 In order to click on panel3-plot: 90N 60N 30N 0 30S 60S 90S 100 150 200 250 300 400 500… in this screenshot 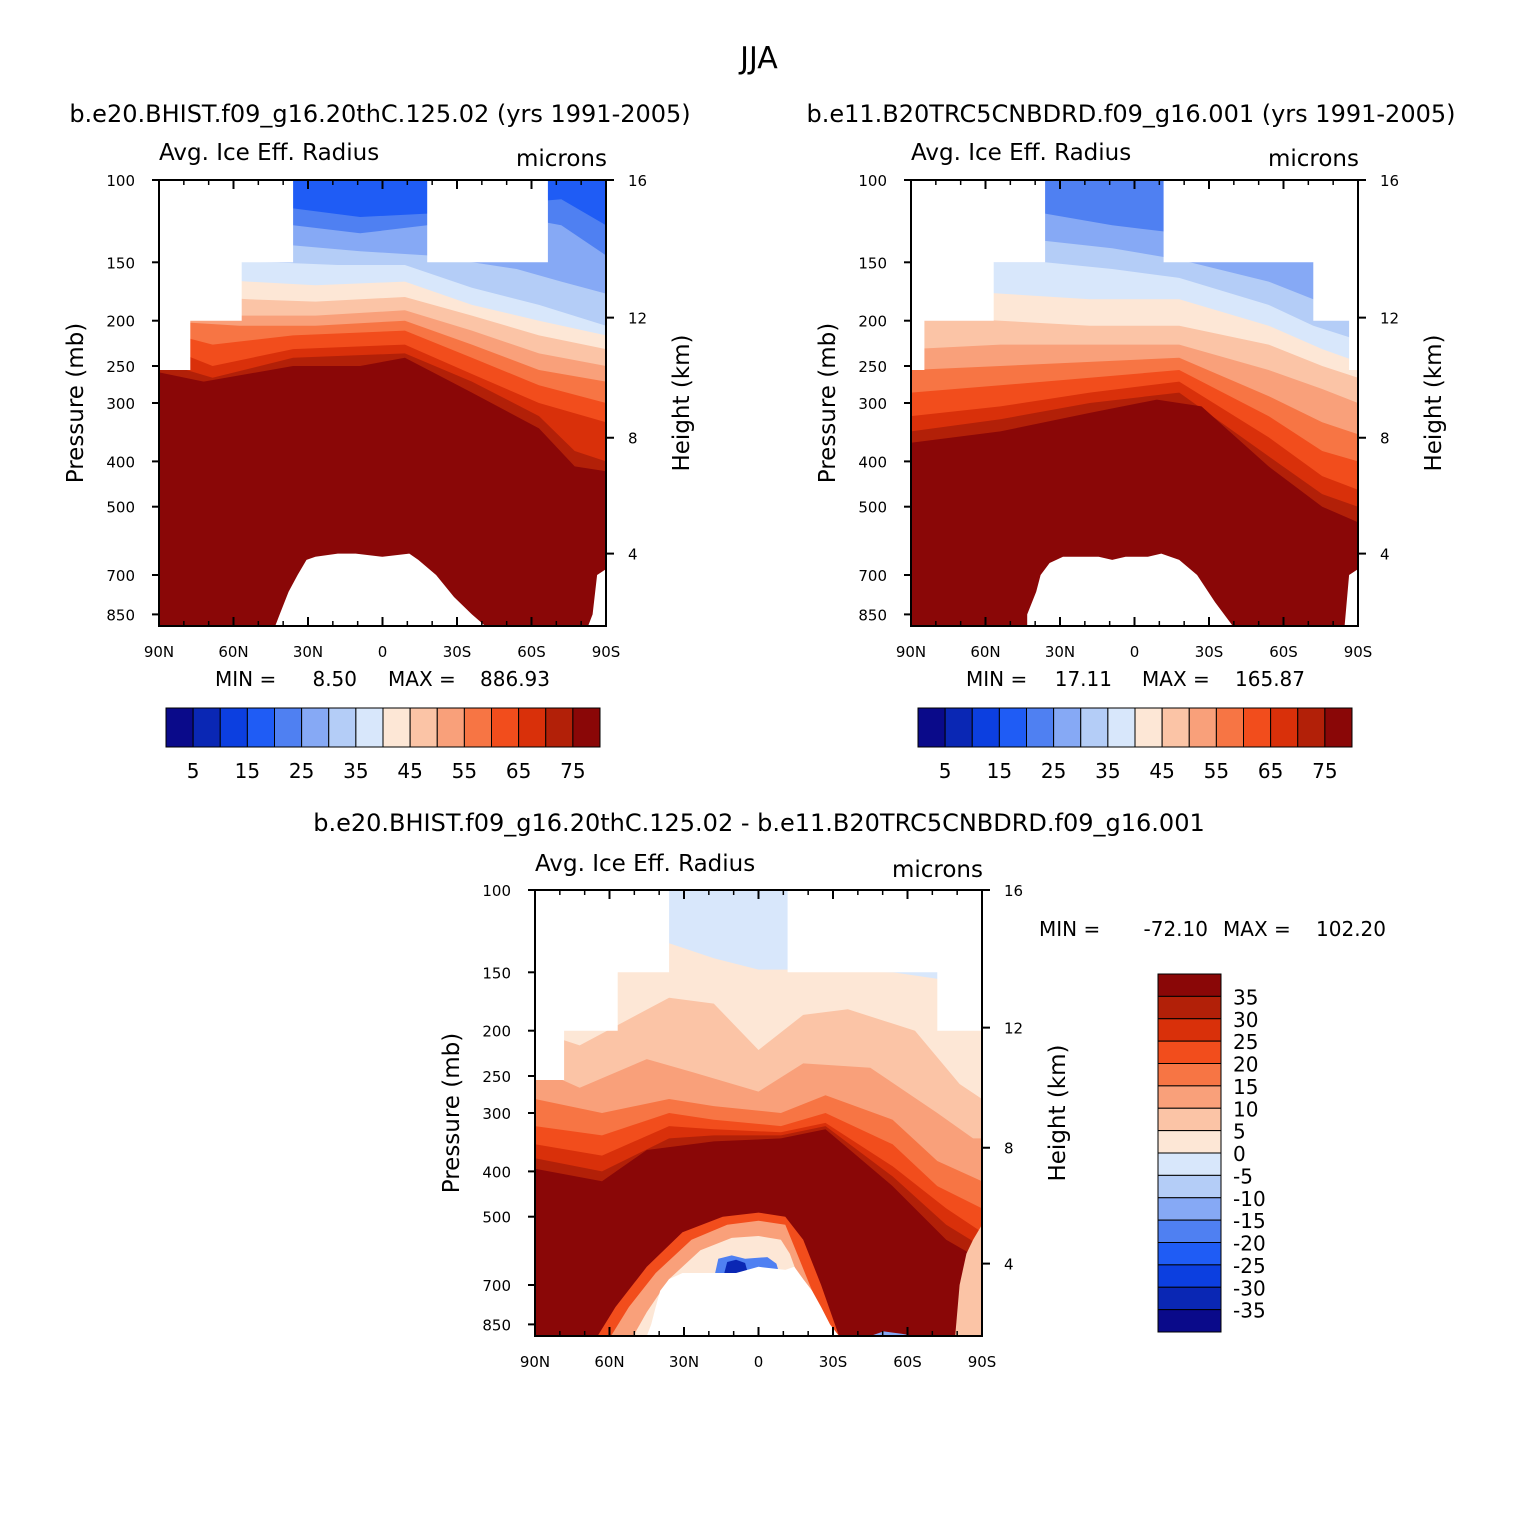, I will do `click(755, 1126)`.